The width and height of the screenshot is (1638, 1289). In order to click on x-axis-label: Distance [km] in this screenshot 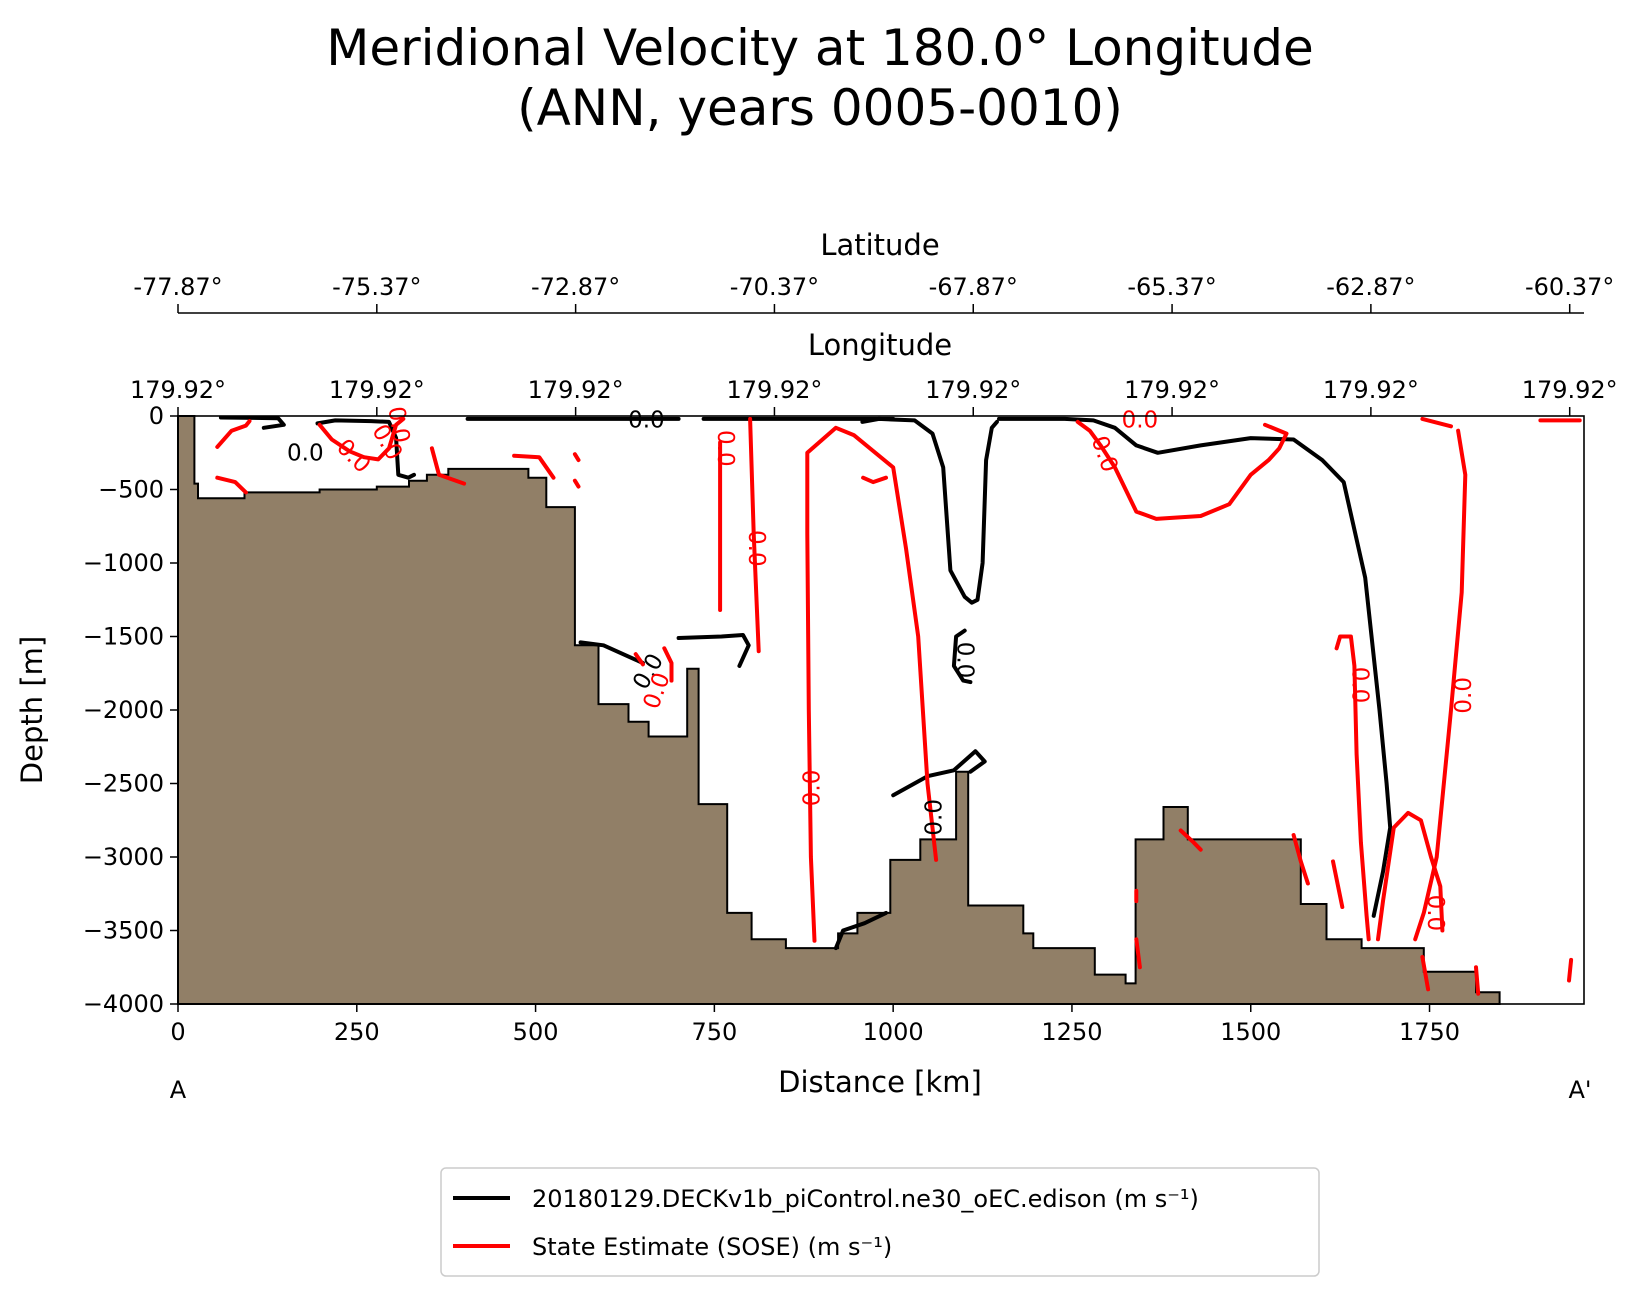, I will do `click(880, 1082)`.